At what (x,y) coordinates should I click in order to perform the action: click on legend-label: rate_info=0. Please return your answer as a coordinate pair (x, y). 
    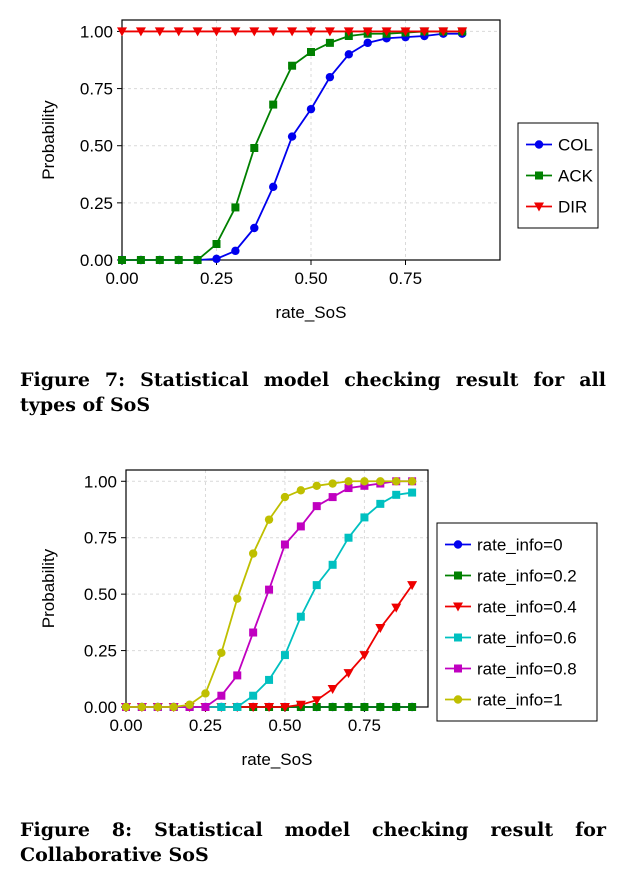
    Looking at the image, I should click on (520, 545).